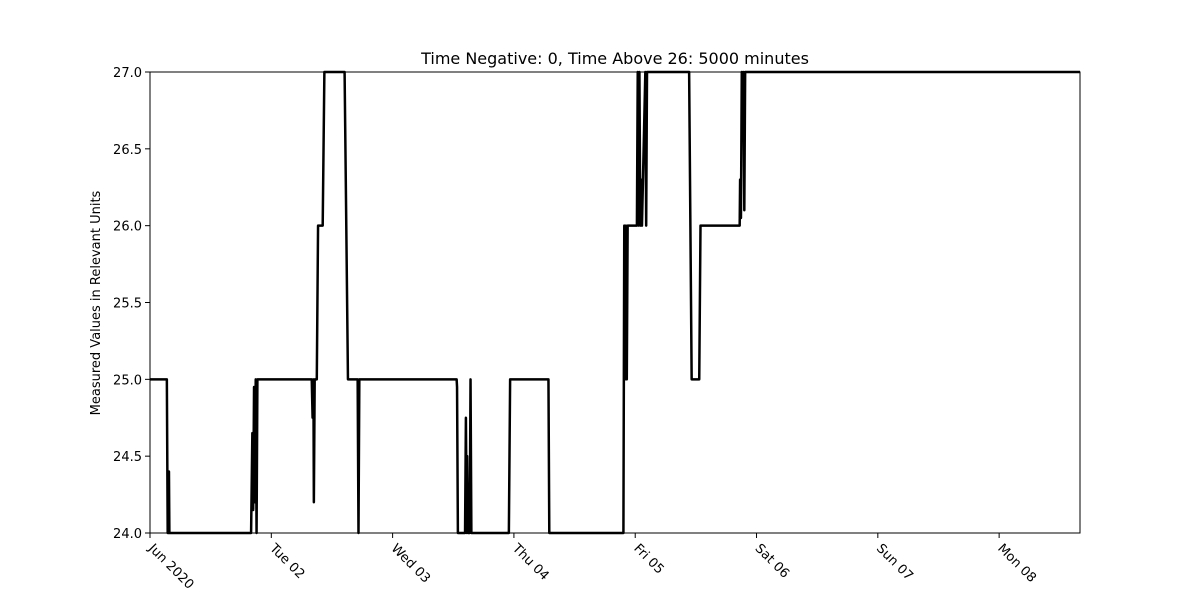 The height and width of the screenshot is (600, 1200). Describe the element at coordinates (170, 567) in the screenshot. I see `x-tick-label: Jun 2020` at that location.